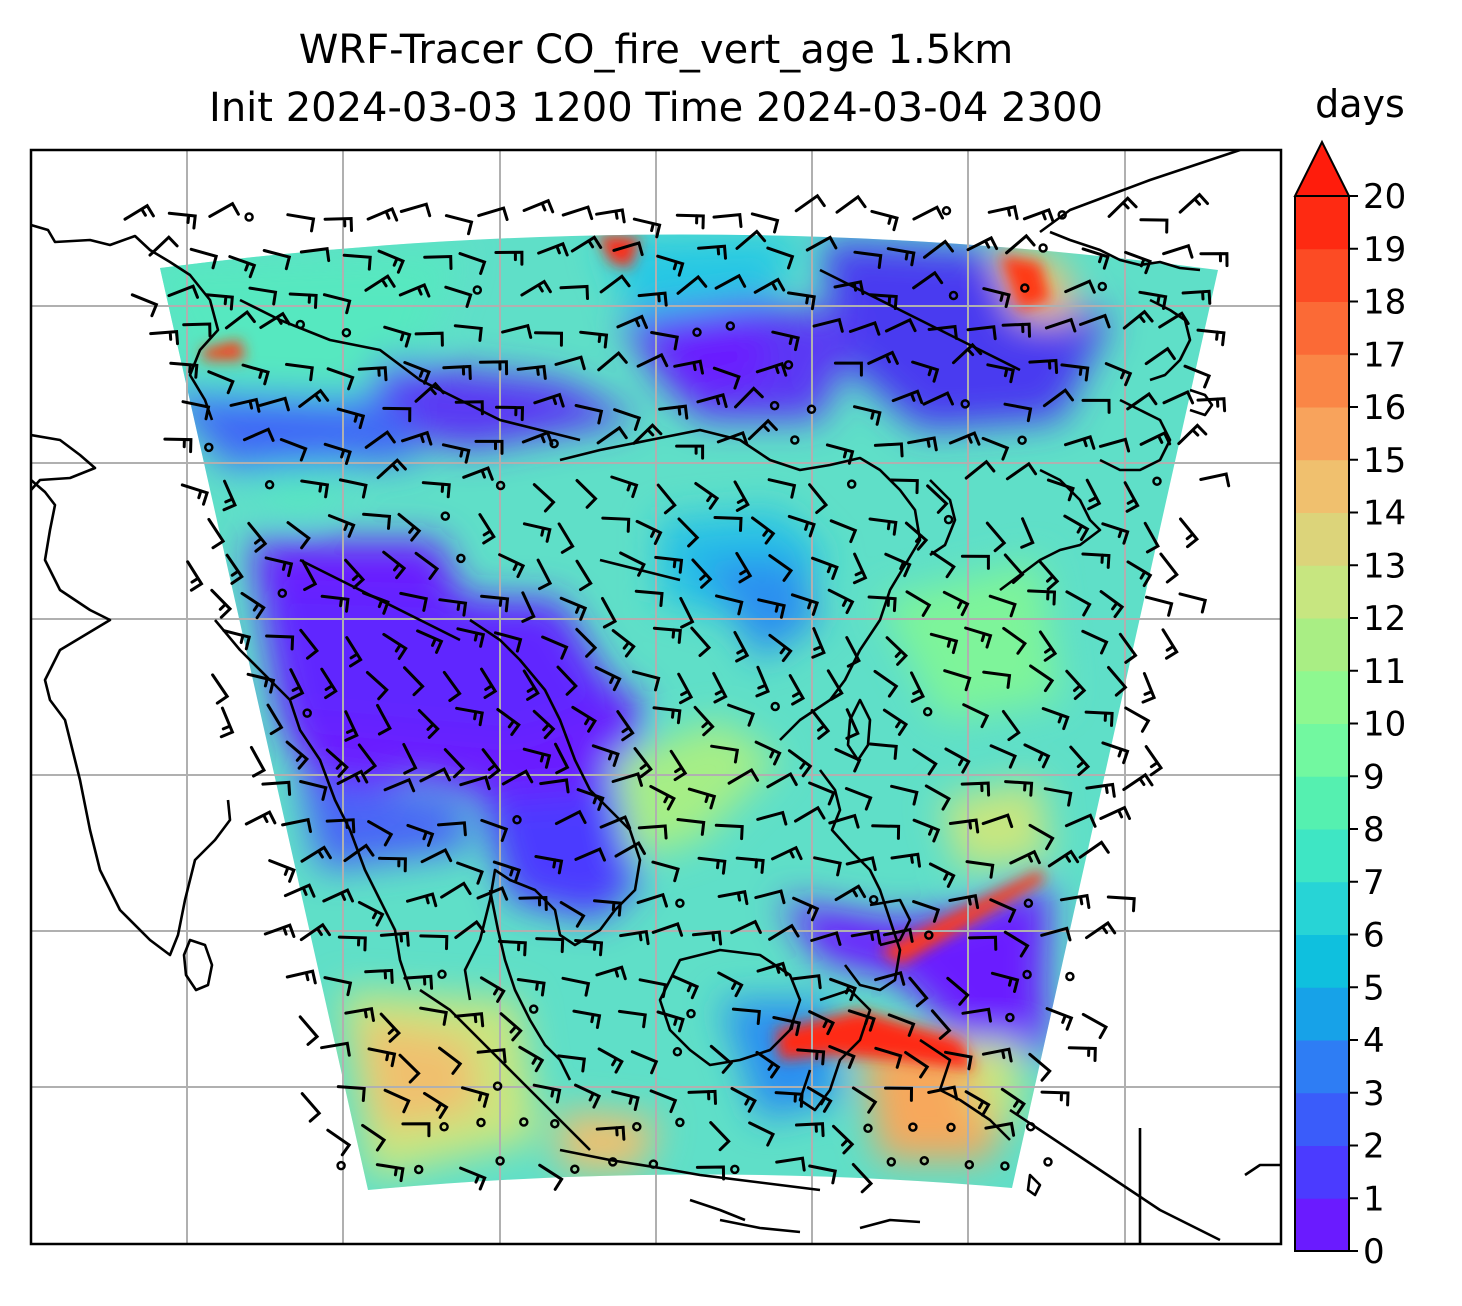 This screenshot has height=1306, width=1462. Describe the element at coordinates (1322, 168) in the screenshot. I see `colorbar-extend-arrow` at that location.